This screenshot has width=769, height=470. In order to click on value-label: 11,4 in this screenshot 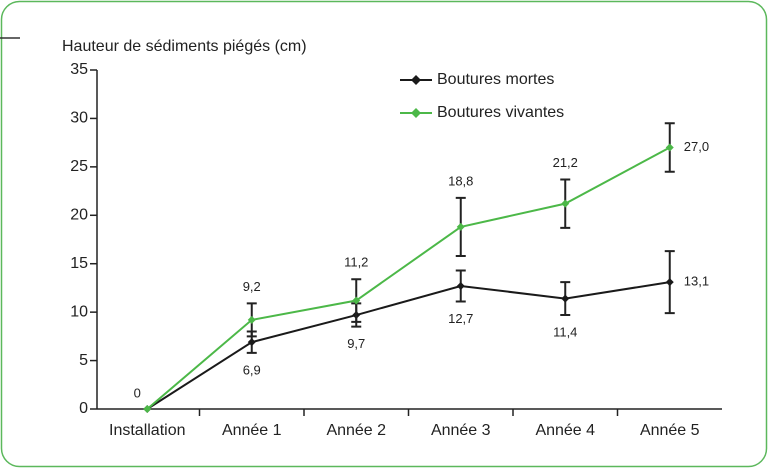, I will do `click(565, 331)`.